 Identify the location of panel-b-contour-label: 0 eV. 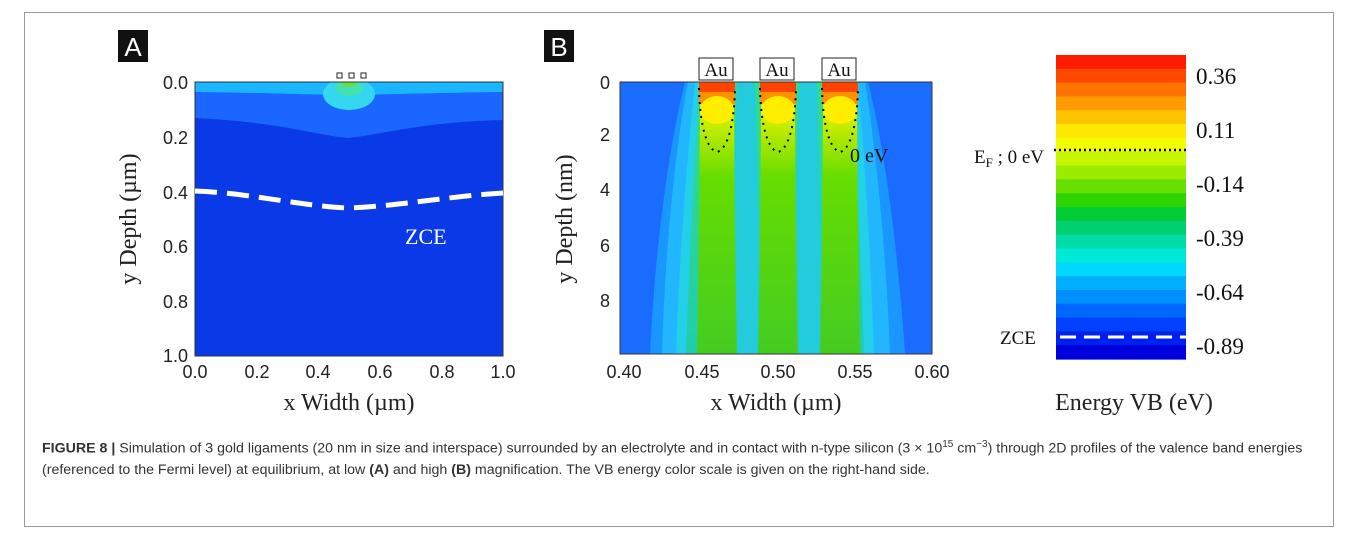
(869, 156).